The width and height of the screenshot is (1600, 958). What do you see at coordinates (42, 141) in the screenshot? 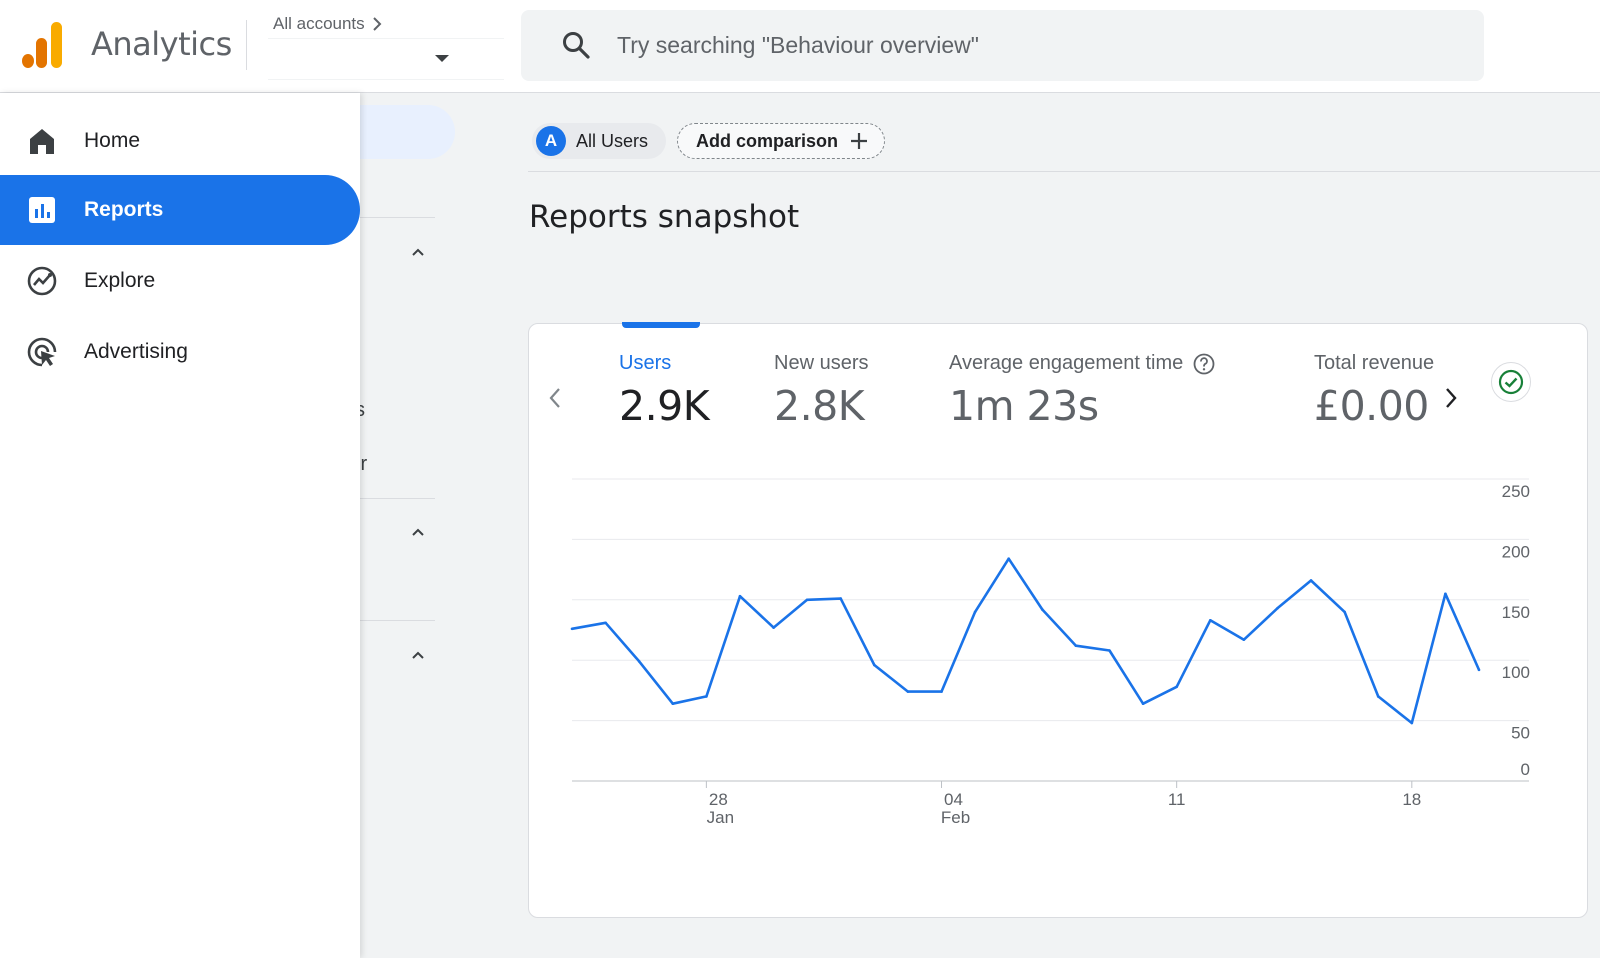
I see `home-icon` at bounding box center [42, 141].